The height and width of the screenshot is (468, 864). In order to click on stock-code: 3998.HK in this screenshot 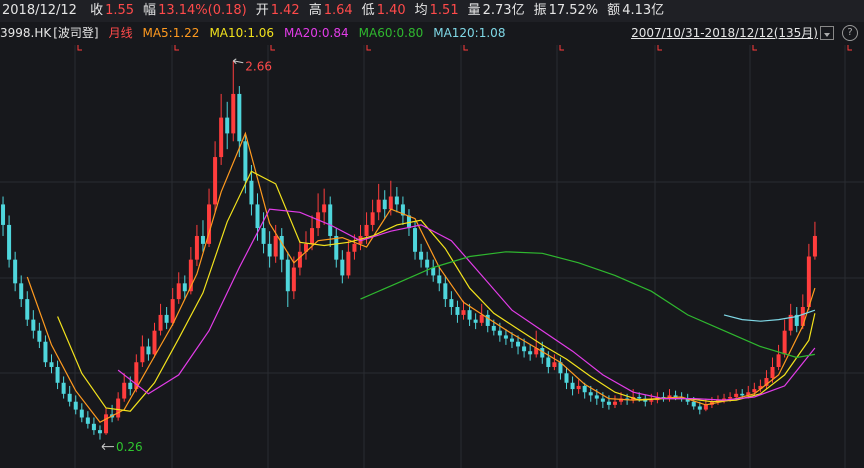, I will do `click(26, 33)`.